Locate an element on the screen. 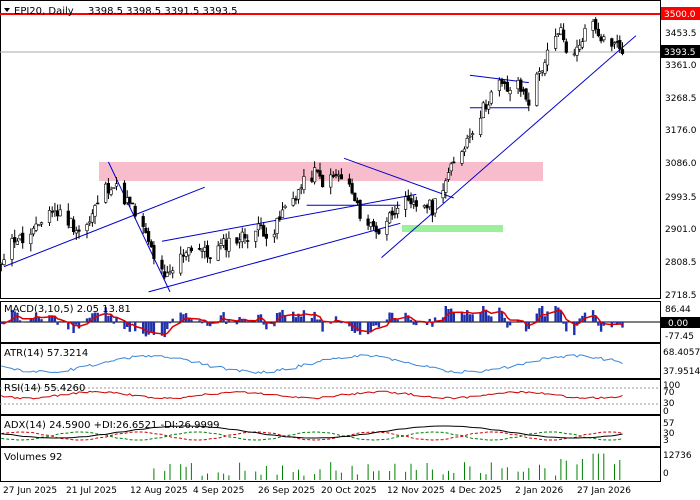  price-tick: 2808.5 is located at coordinates (681, 263).